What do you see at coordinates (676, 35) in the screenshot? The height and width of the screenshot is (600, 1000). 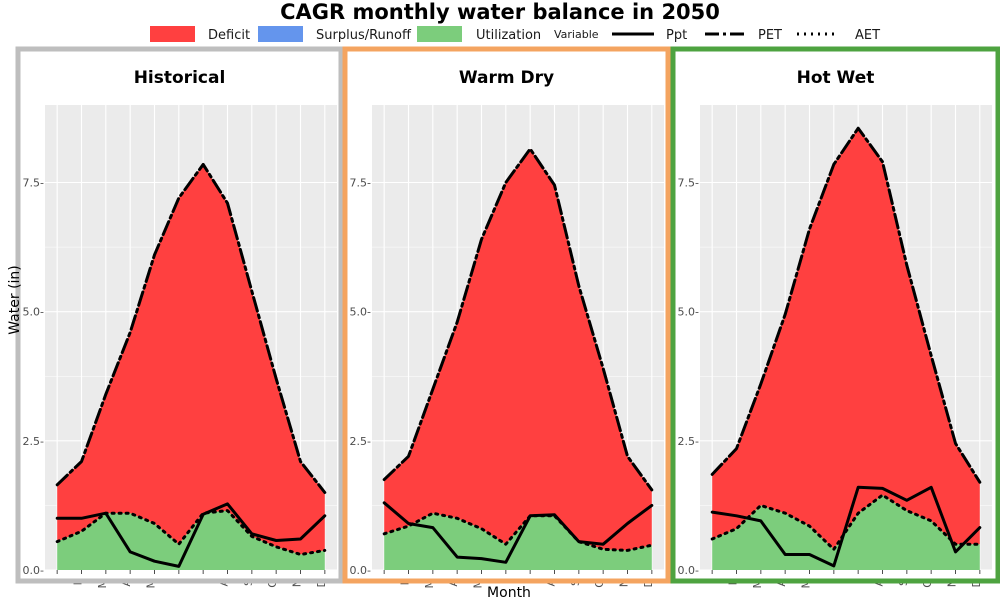 I see `legend-label: Ppt` at bounding box center [676, 35].